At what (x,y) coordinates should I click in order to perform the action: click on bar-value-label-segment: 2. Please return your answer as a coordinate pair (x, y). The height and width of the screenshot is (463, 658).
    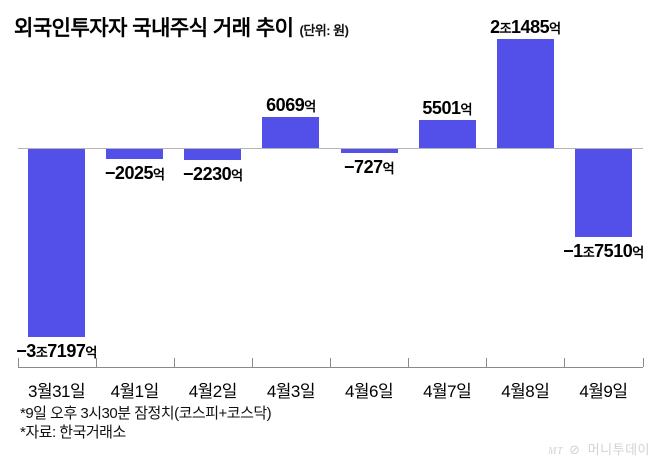
    Looking at the image, I should click on (495, 27).